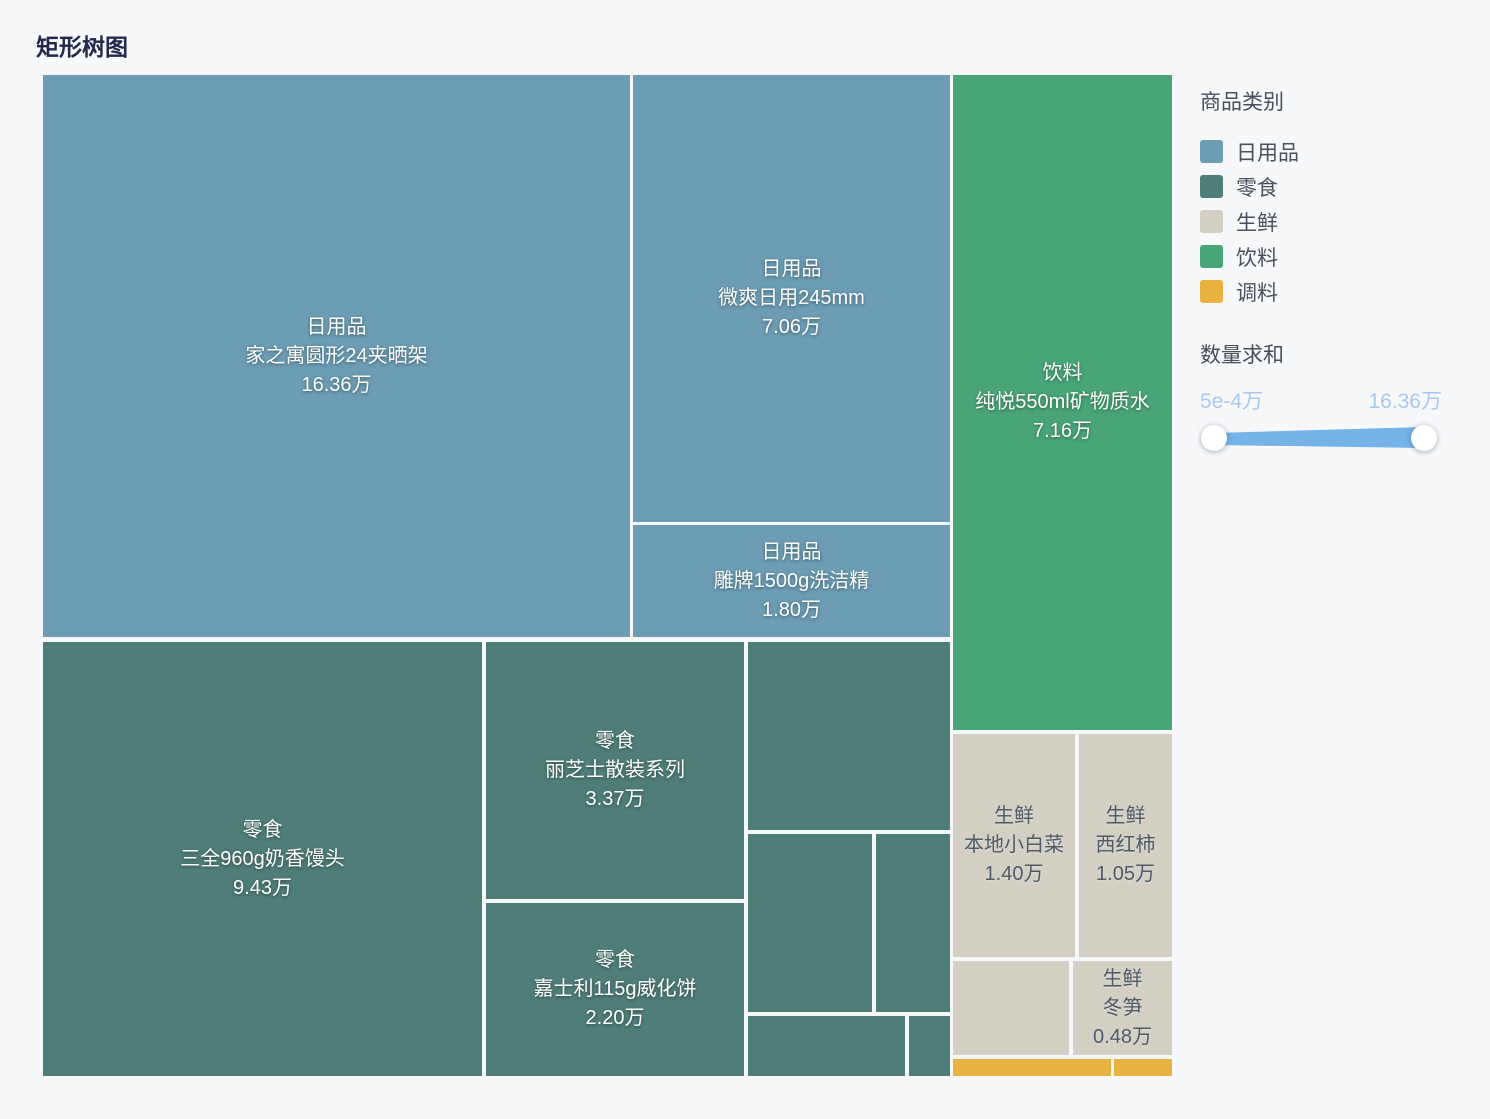 The image size is (1490, 1119). What do you see at coordinates (1424, 438) in the screenshot?
I see `visualmap-handle-max` at bounding box center [1424, 438].